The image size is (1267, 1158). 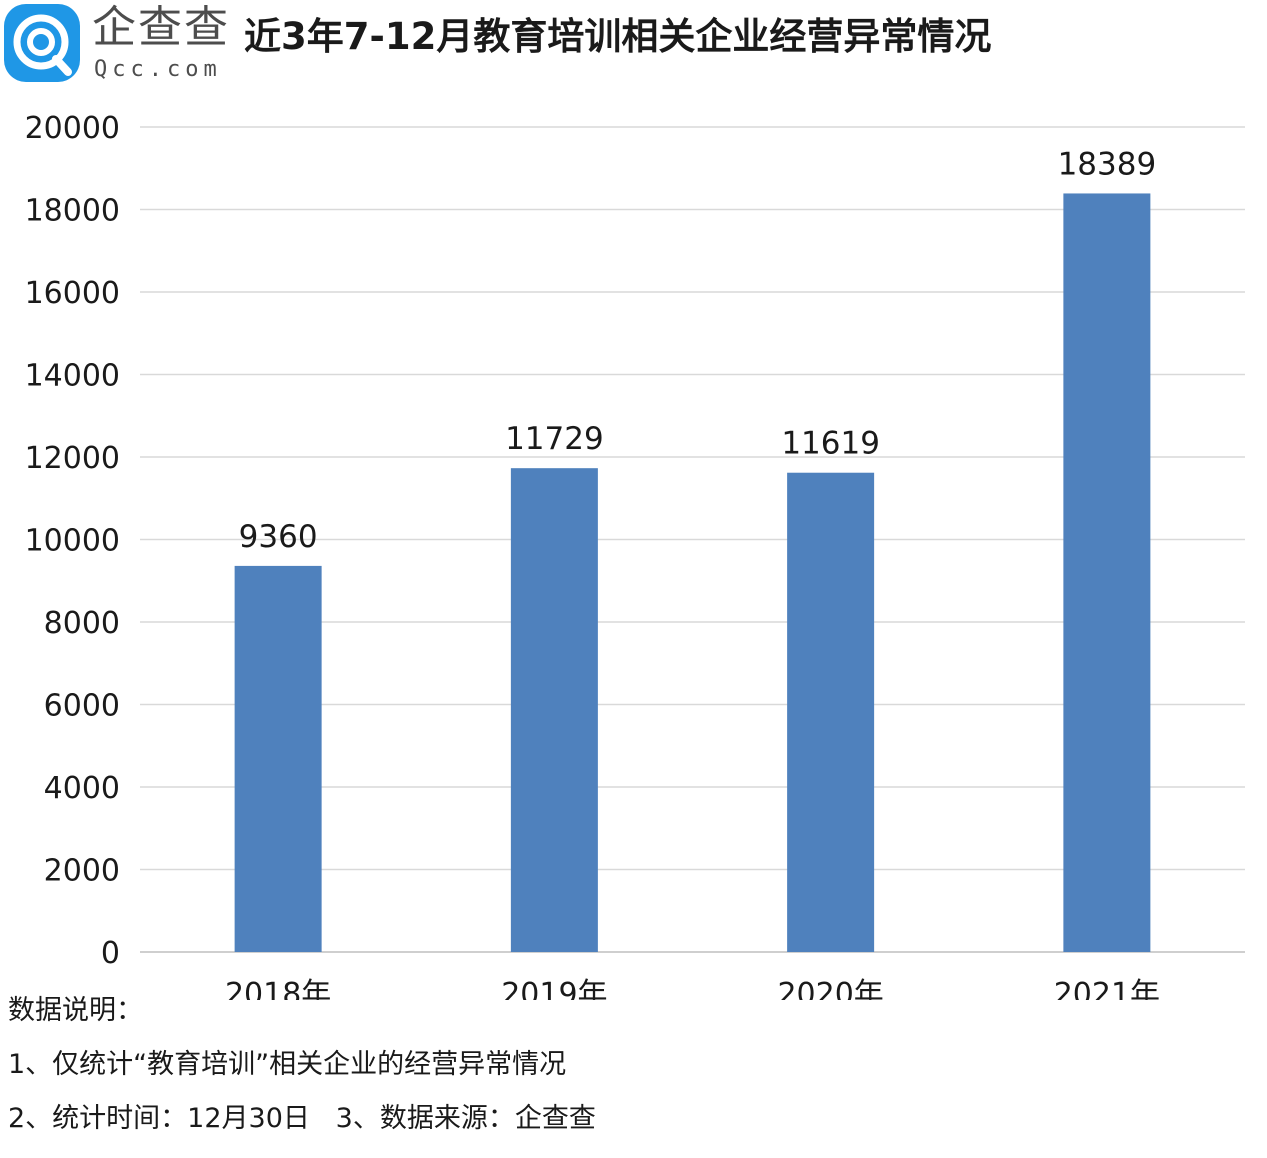 What do you see at coordinates (42, 43) in the screenshot?
I see `qcc-logo-icon` at bounding box center [42, 43].